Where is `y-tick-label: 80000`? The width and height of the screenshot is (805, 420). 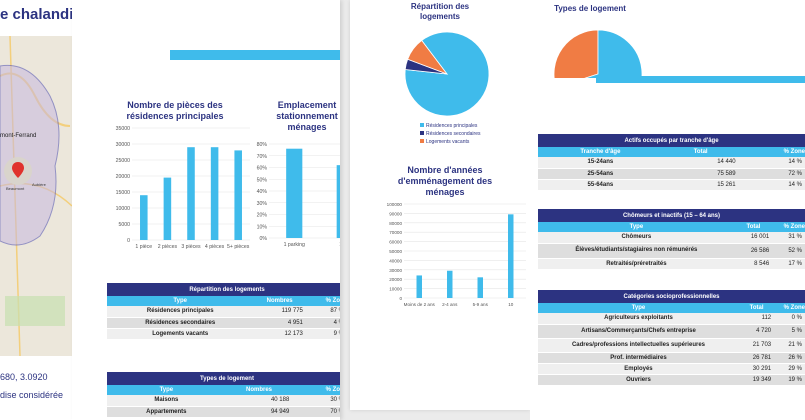
y-tick-label: 80000 is located at coordinates (395, 223).